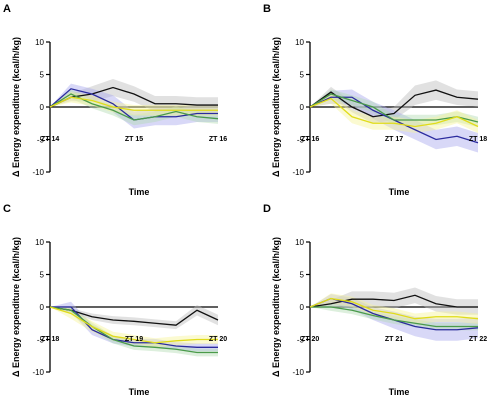 The height and width of the screenshot is (401, 500). I want to click on panel-letter: D, so click(267, 209).